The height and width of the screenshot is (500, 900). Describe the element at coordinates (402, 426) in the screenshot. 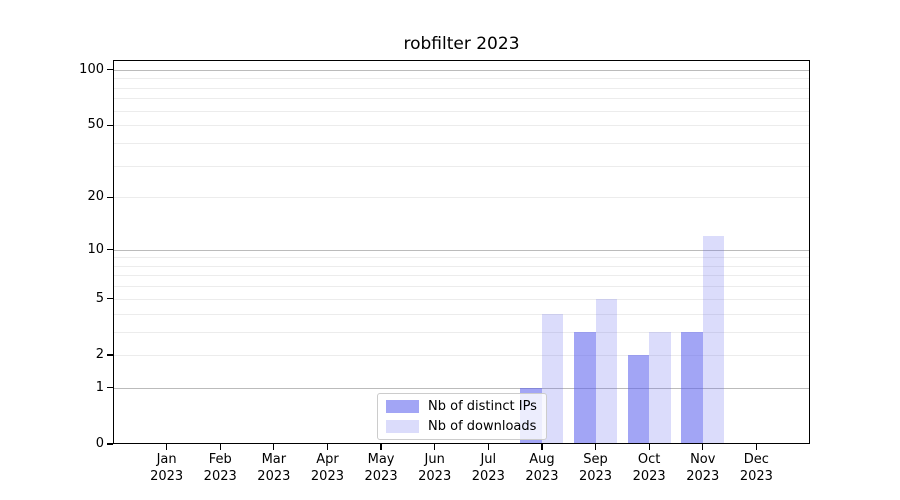

I see `legend-swatch-downloads` at that location.